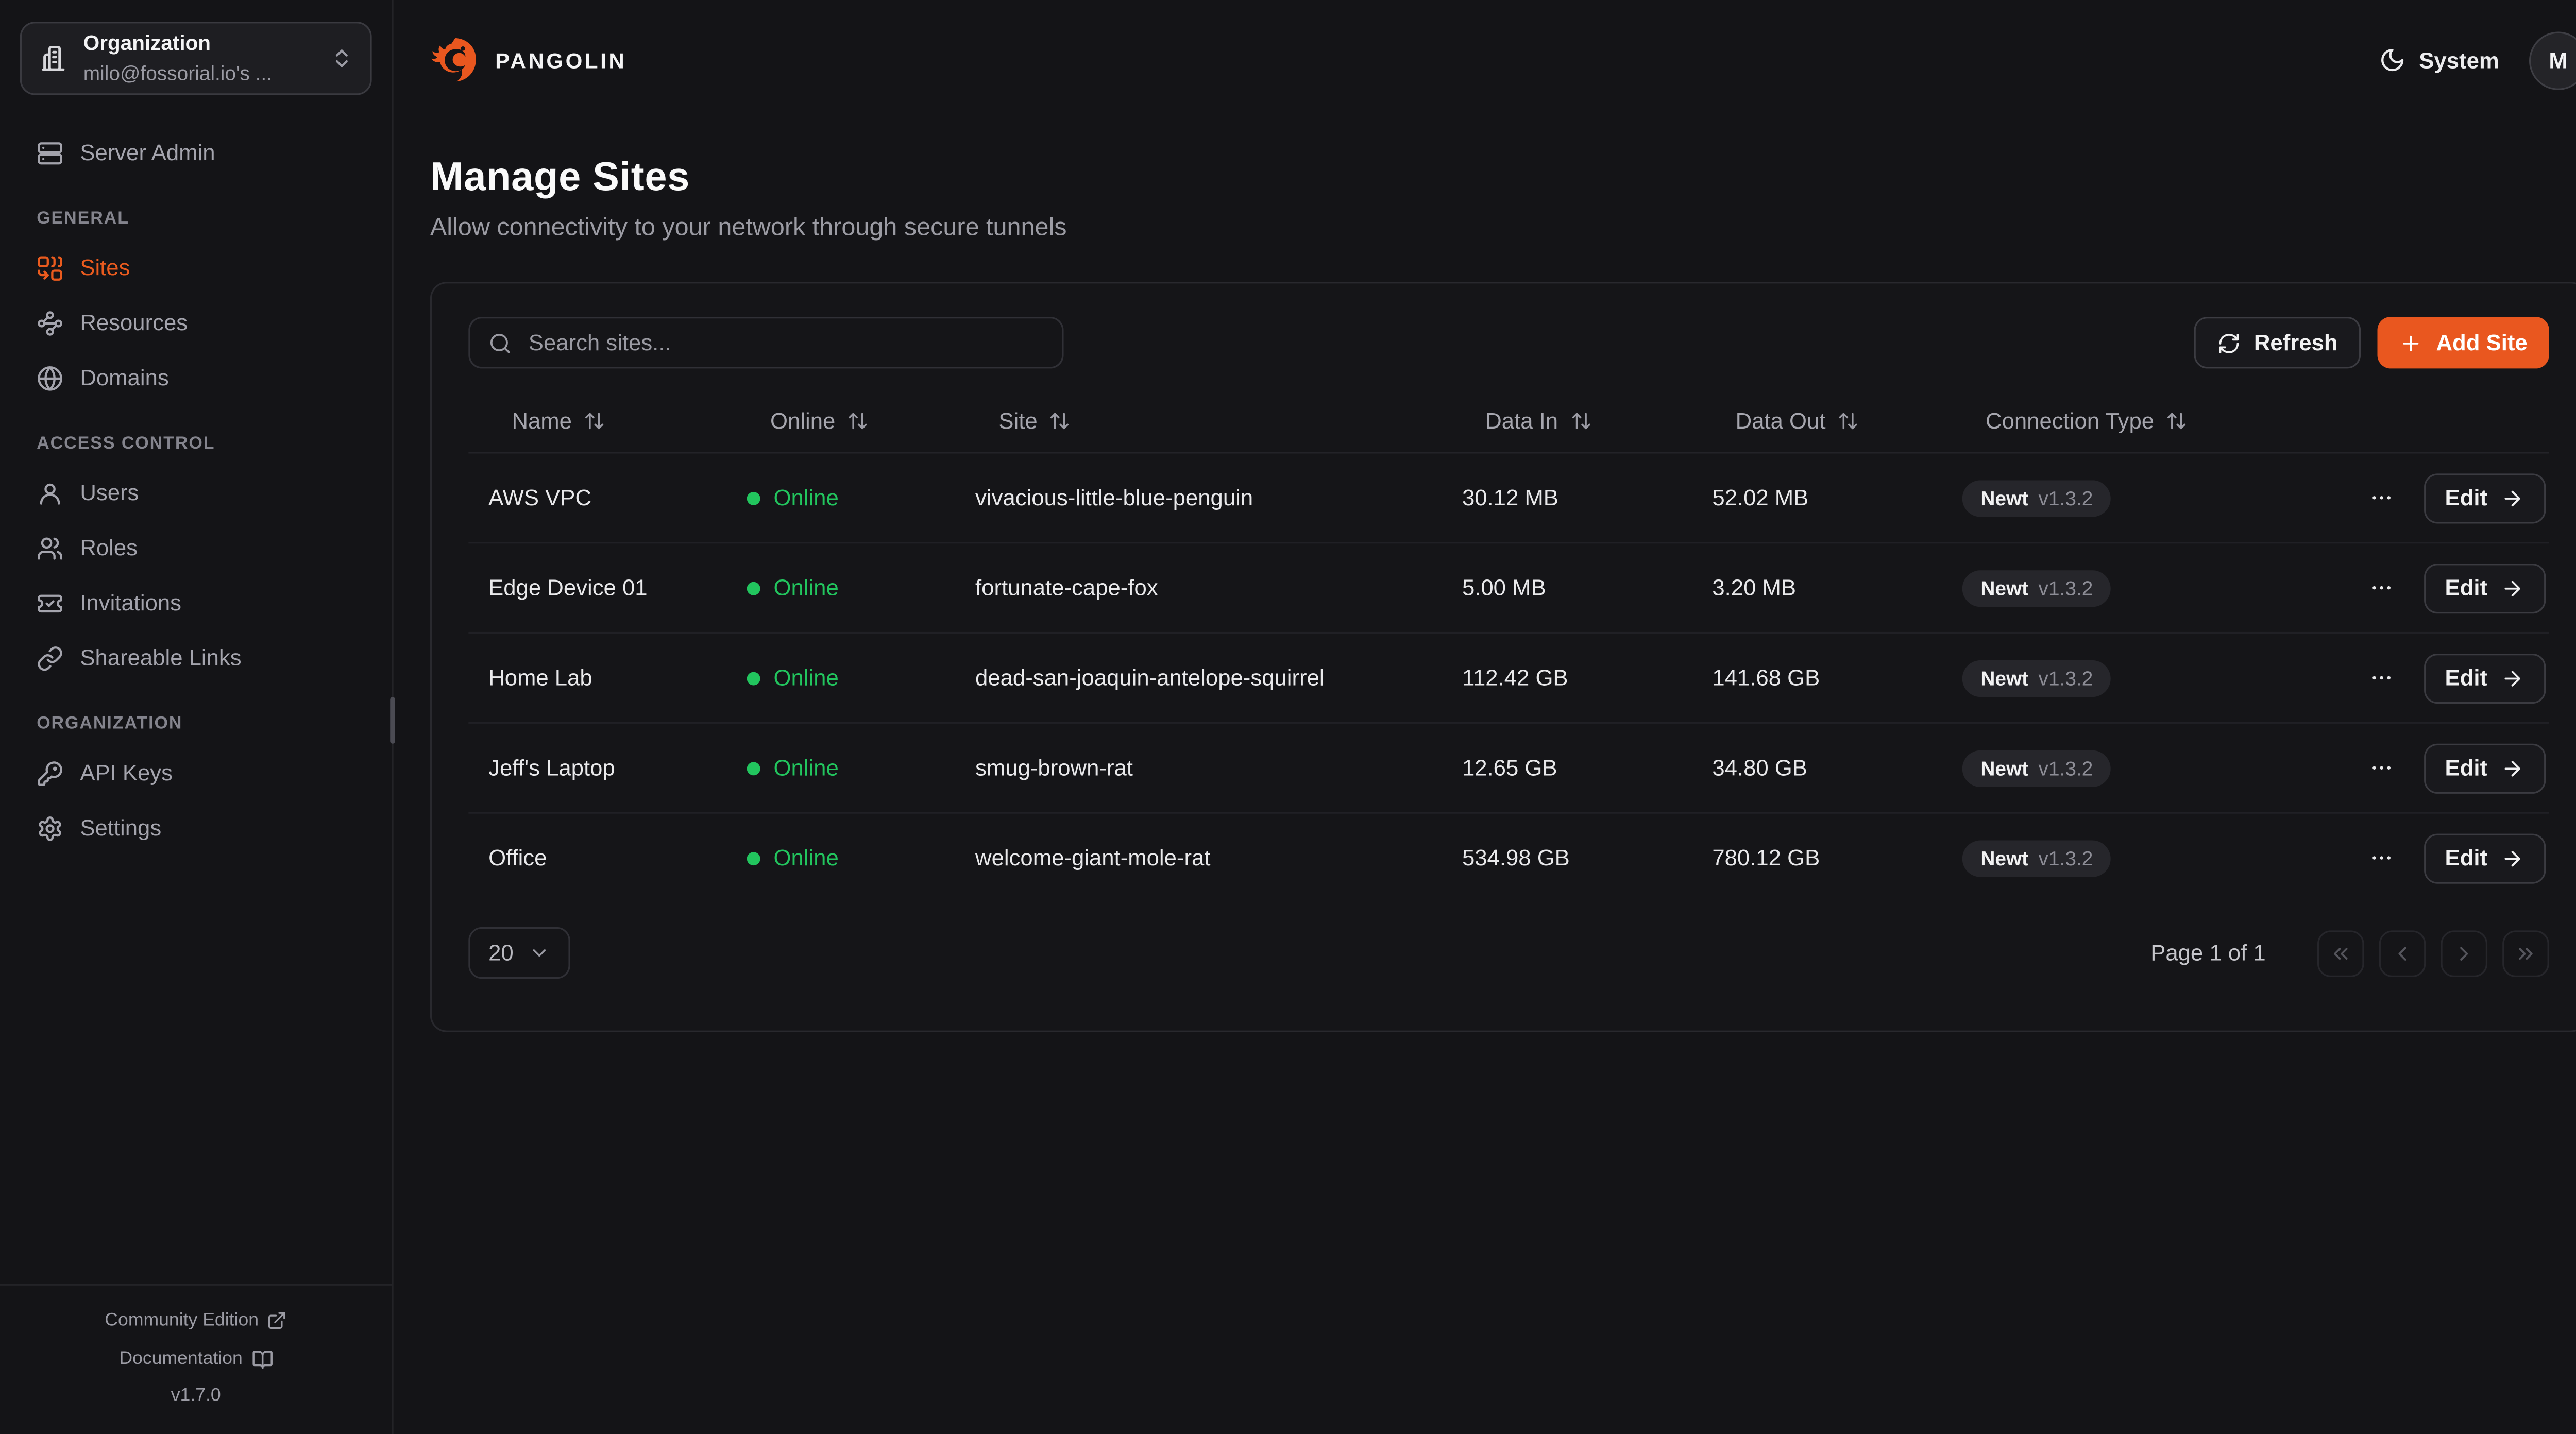 Image resolution: width=2576 pixels, height=1434 pixels. I want to click on search-input, so click(785, 342).